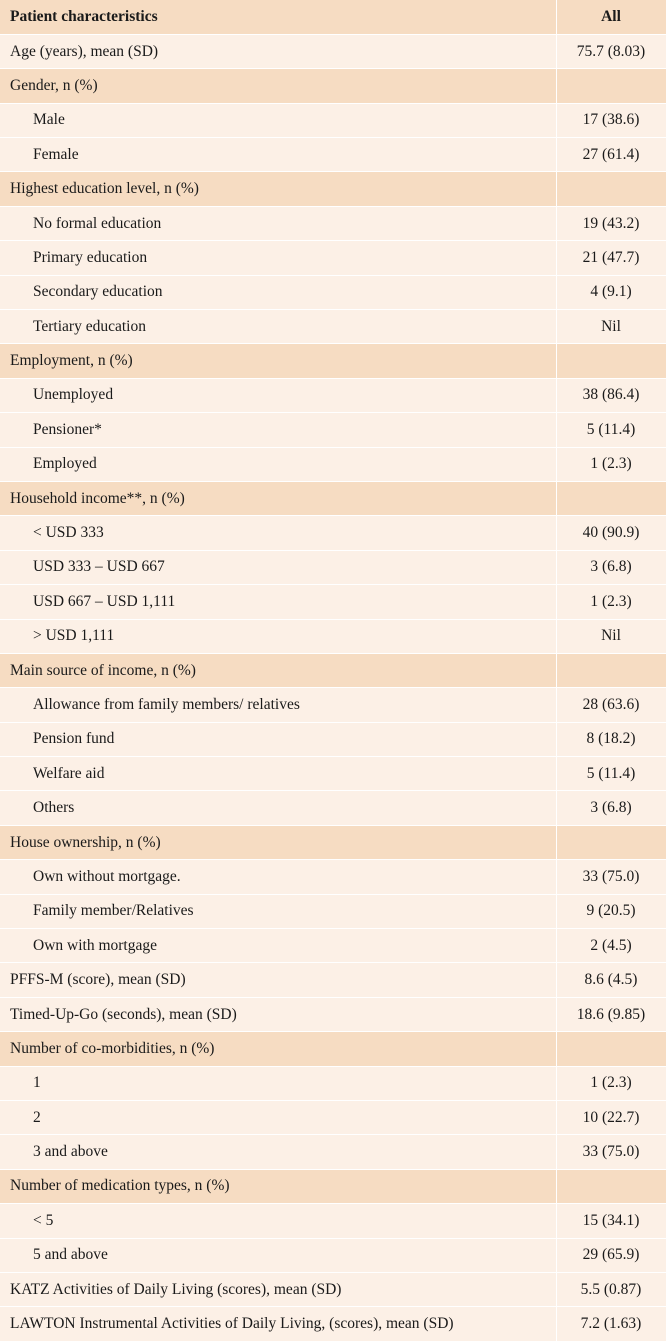  What do you see at coordinates (611, 1221) in the screenshot?
I see `row-value: 15 (34.1)` at bounding box center [611, 1221].